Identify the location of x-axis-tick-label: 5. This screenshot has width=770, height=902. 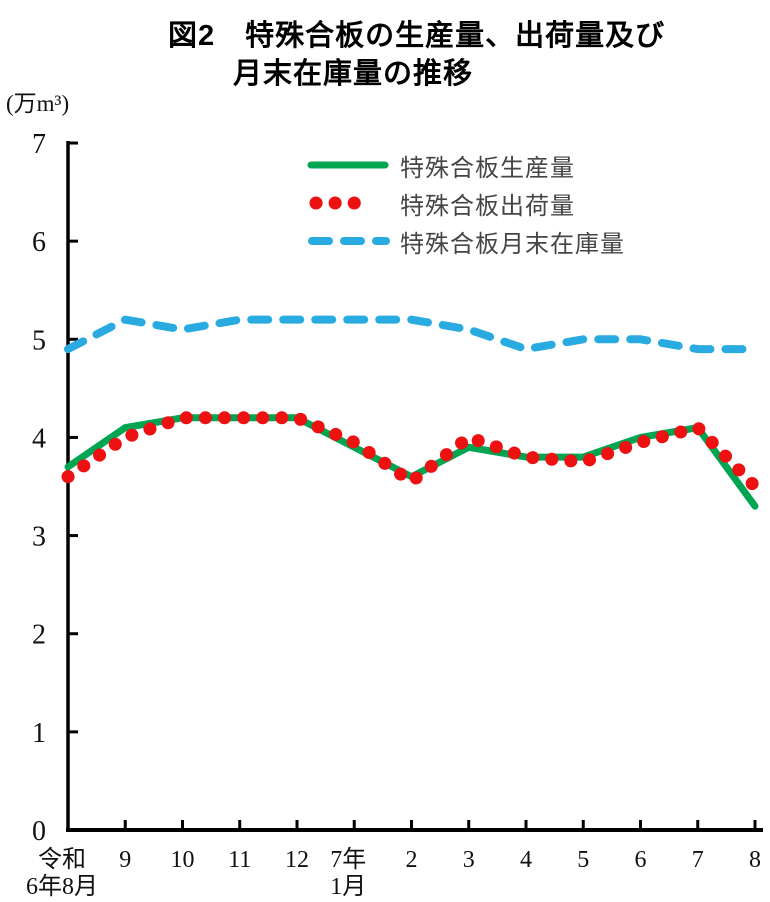
(583, 860).